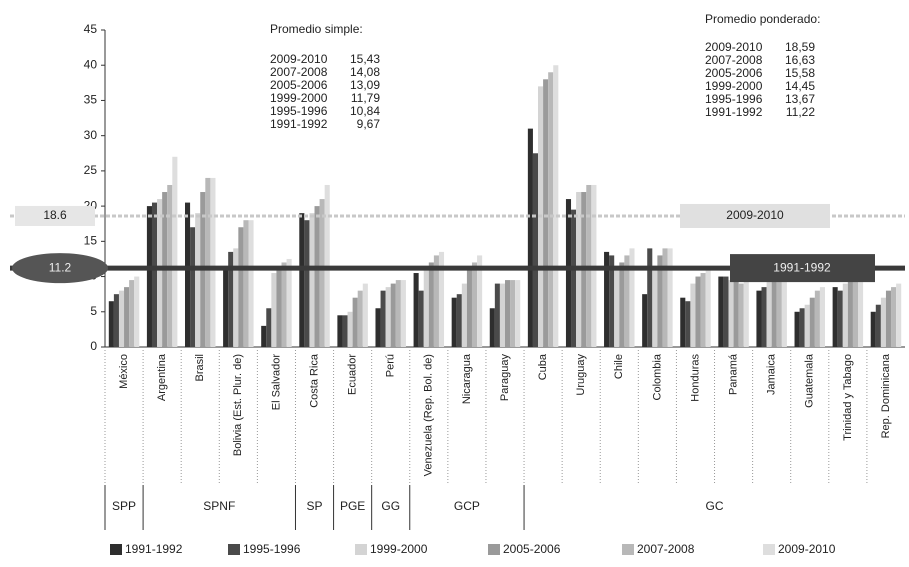 This screenshot has width=909, height=567. I want to click on annotation-value: 13,67, so click(800, 99).